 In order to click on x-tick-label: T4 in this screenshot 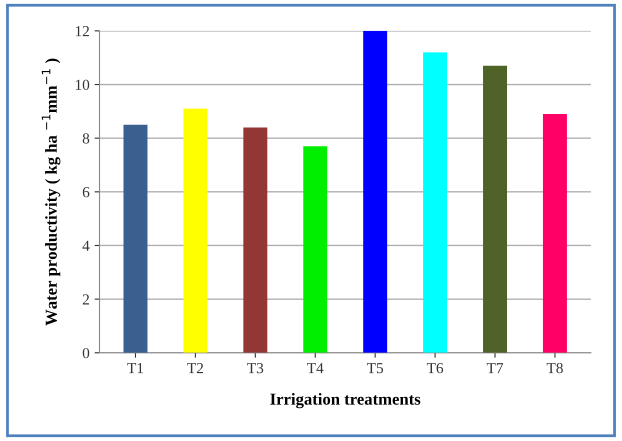, I will do `click(315, 368)`.